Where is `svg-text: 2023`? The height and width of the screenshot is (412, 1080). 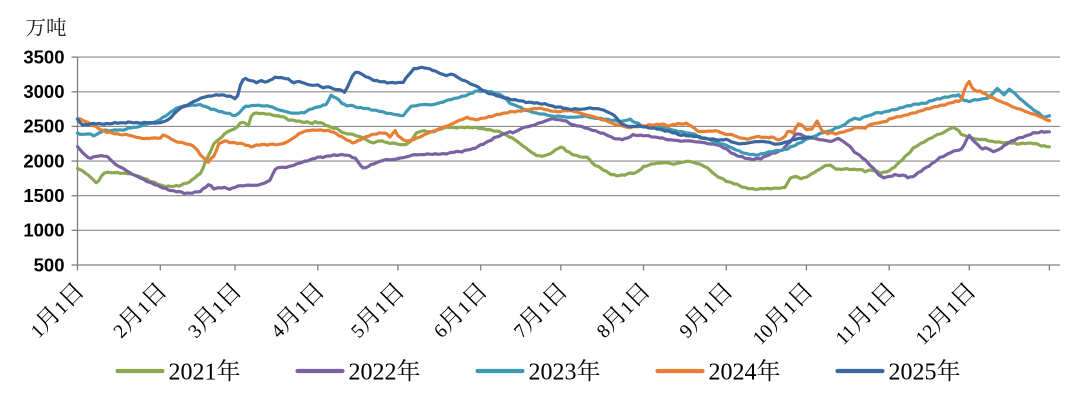
svg-text: 2023 is located at coordinates (553, 373).